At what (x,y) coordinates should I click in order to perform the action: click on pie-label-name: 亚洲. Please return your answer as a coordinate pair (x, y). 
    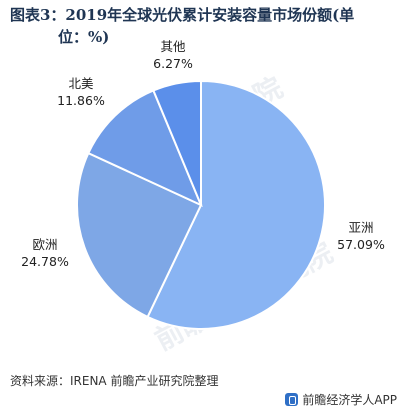
    Looking at the image, I should click on (361, 227).